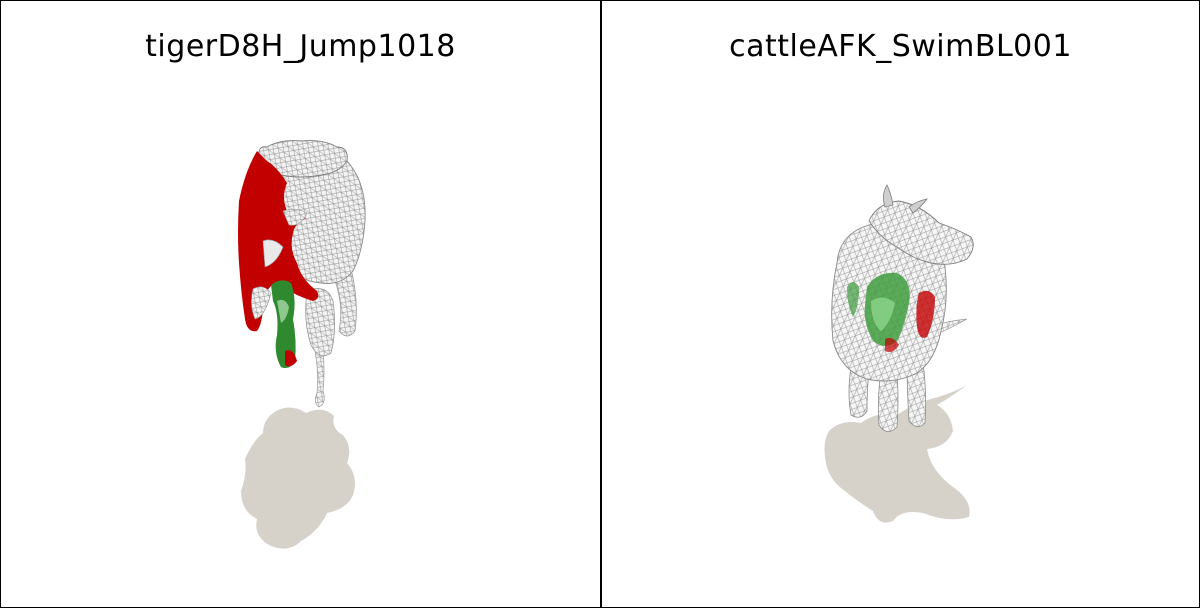 This screenshot has height=608, width=1200. What do you see at coordinates (897, 454) in the screenshot?
I see `cattle-shadow` at bounding box center [897, 454].